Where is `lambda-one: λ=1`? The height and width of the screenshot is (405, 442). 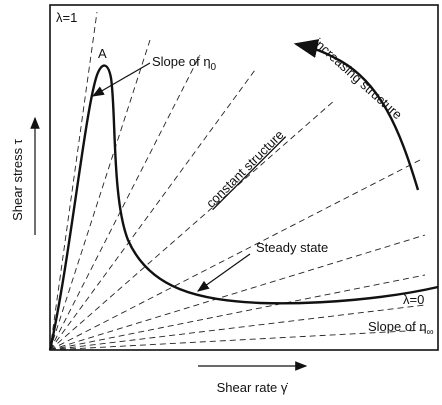
lambda-one: λ=1 is located at coordinates (66, 17).